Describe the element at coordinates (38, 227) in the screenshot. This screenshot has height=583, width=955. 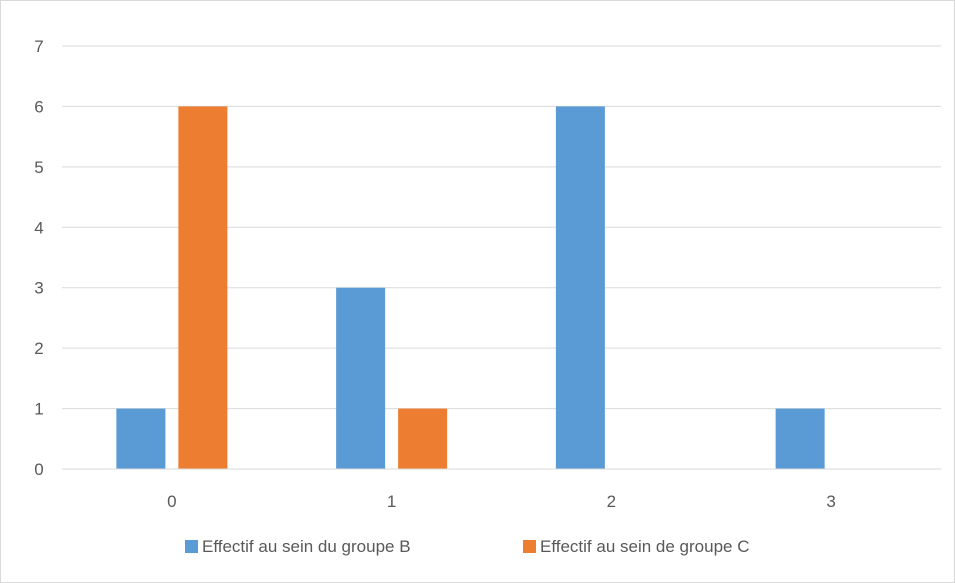
I see `y-tick-label: 4` at that location.